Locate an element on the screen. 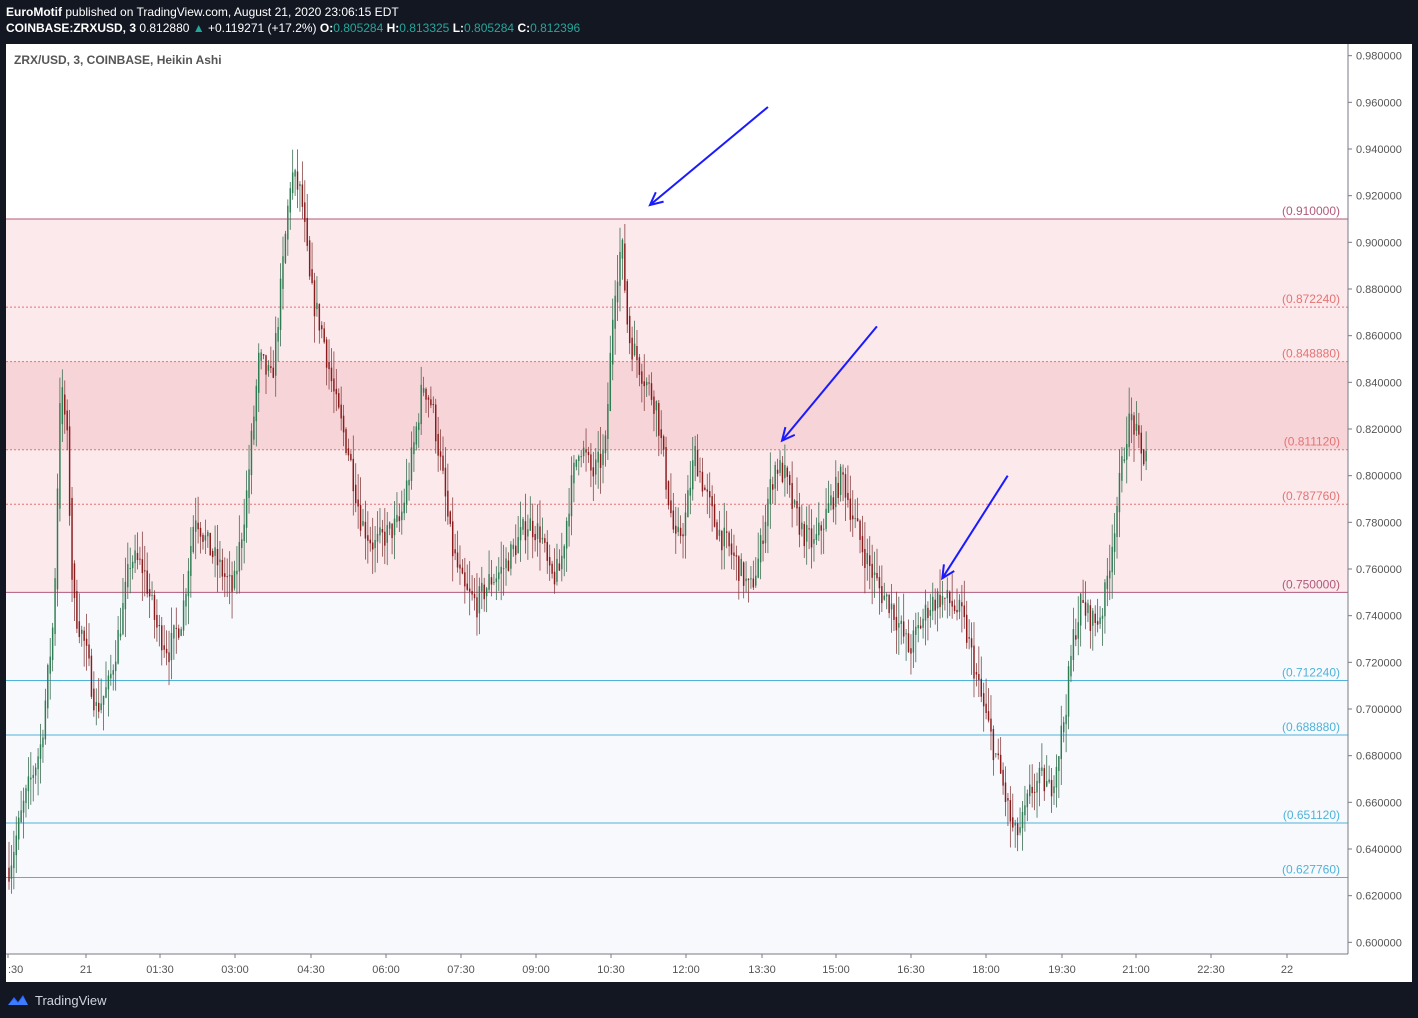 The height and width of the screenshot is (1018, 1418). y-tick-label-5: 0.700000 is located at coordinates (1379, 710).